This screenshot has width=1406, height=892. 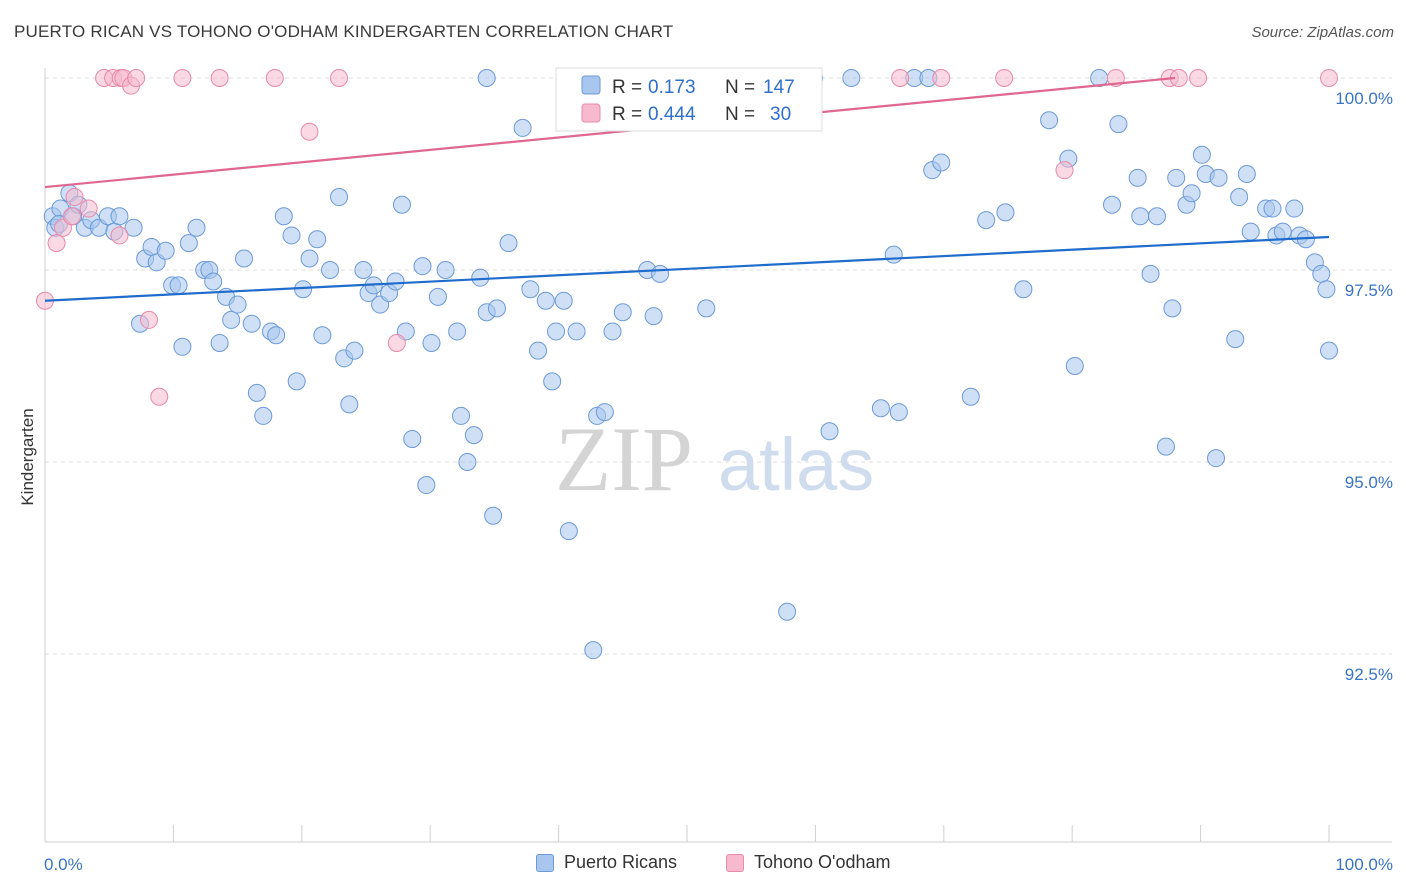 What do you see at coordinates (63, 864) in the screenshot?
I see `x-tick-label-min: 0.0%` at bounding box center [63, 864].